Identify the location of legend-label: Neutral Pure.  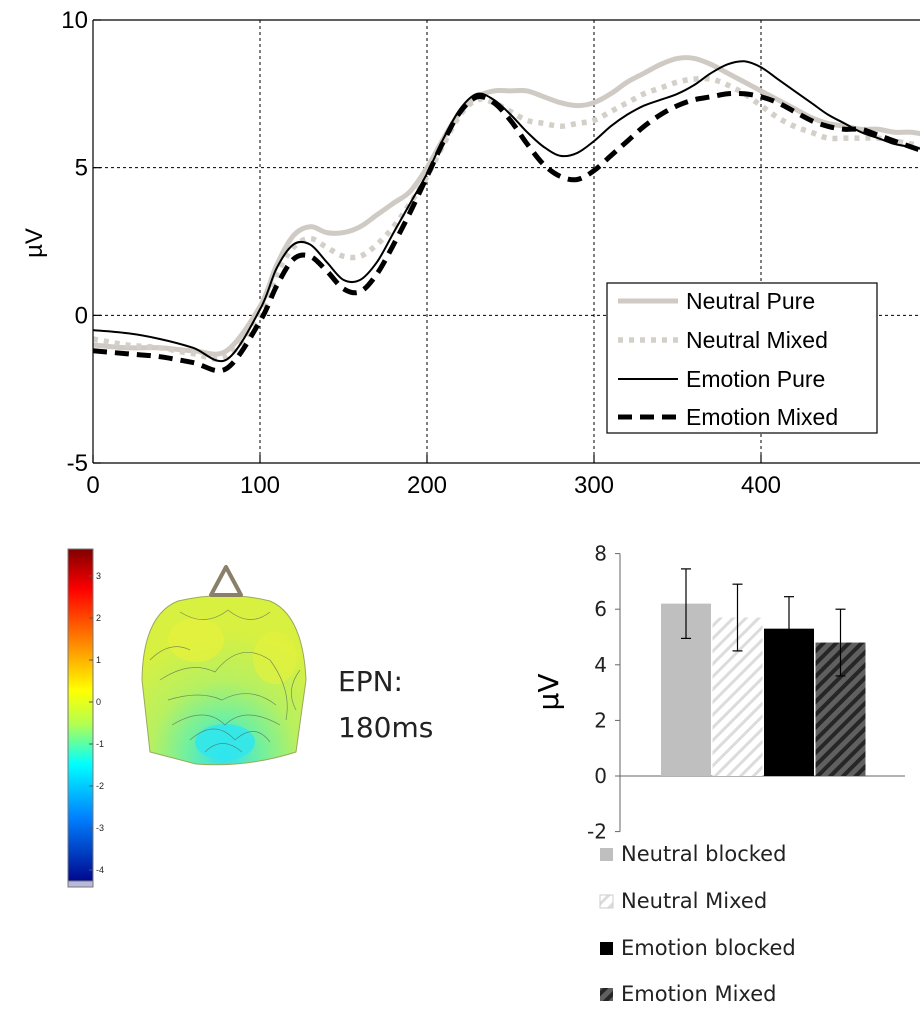
(750, 301).